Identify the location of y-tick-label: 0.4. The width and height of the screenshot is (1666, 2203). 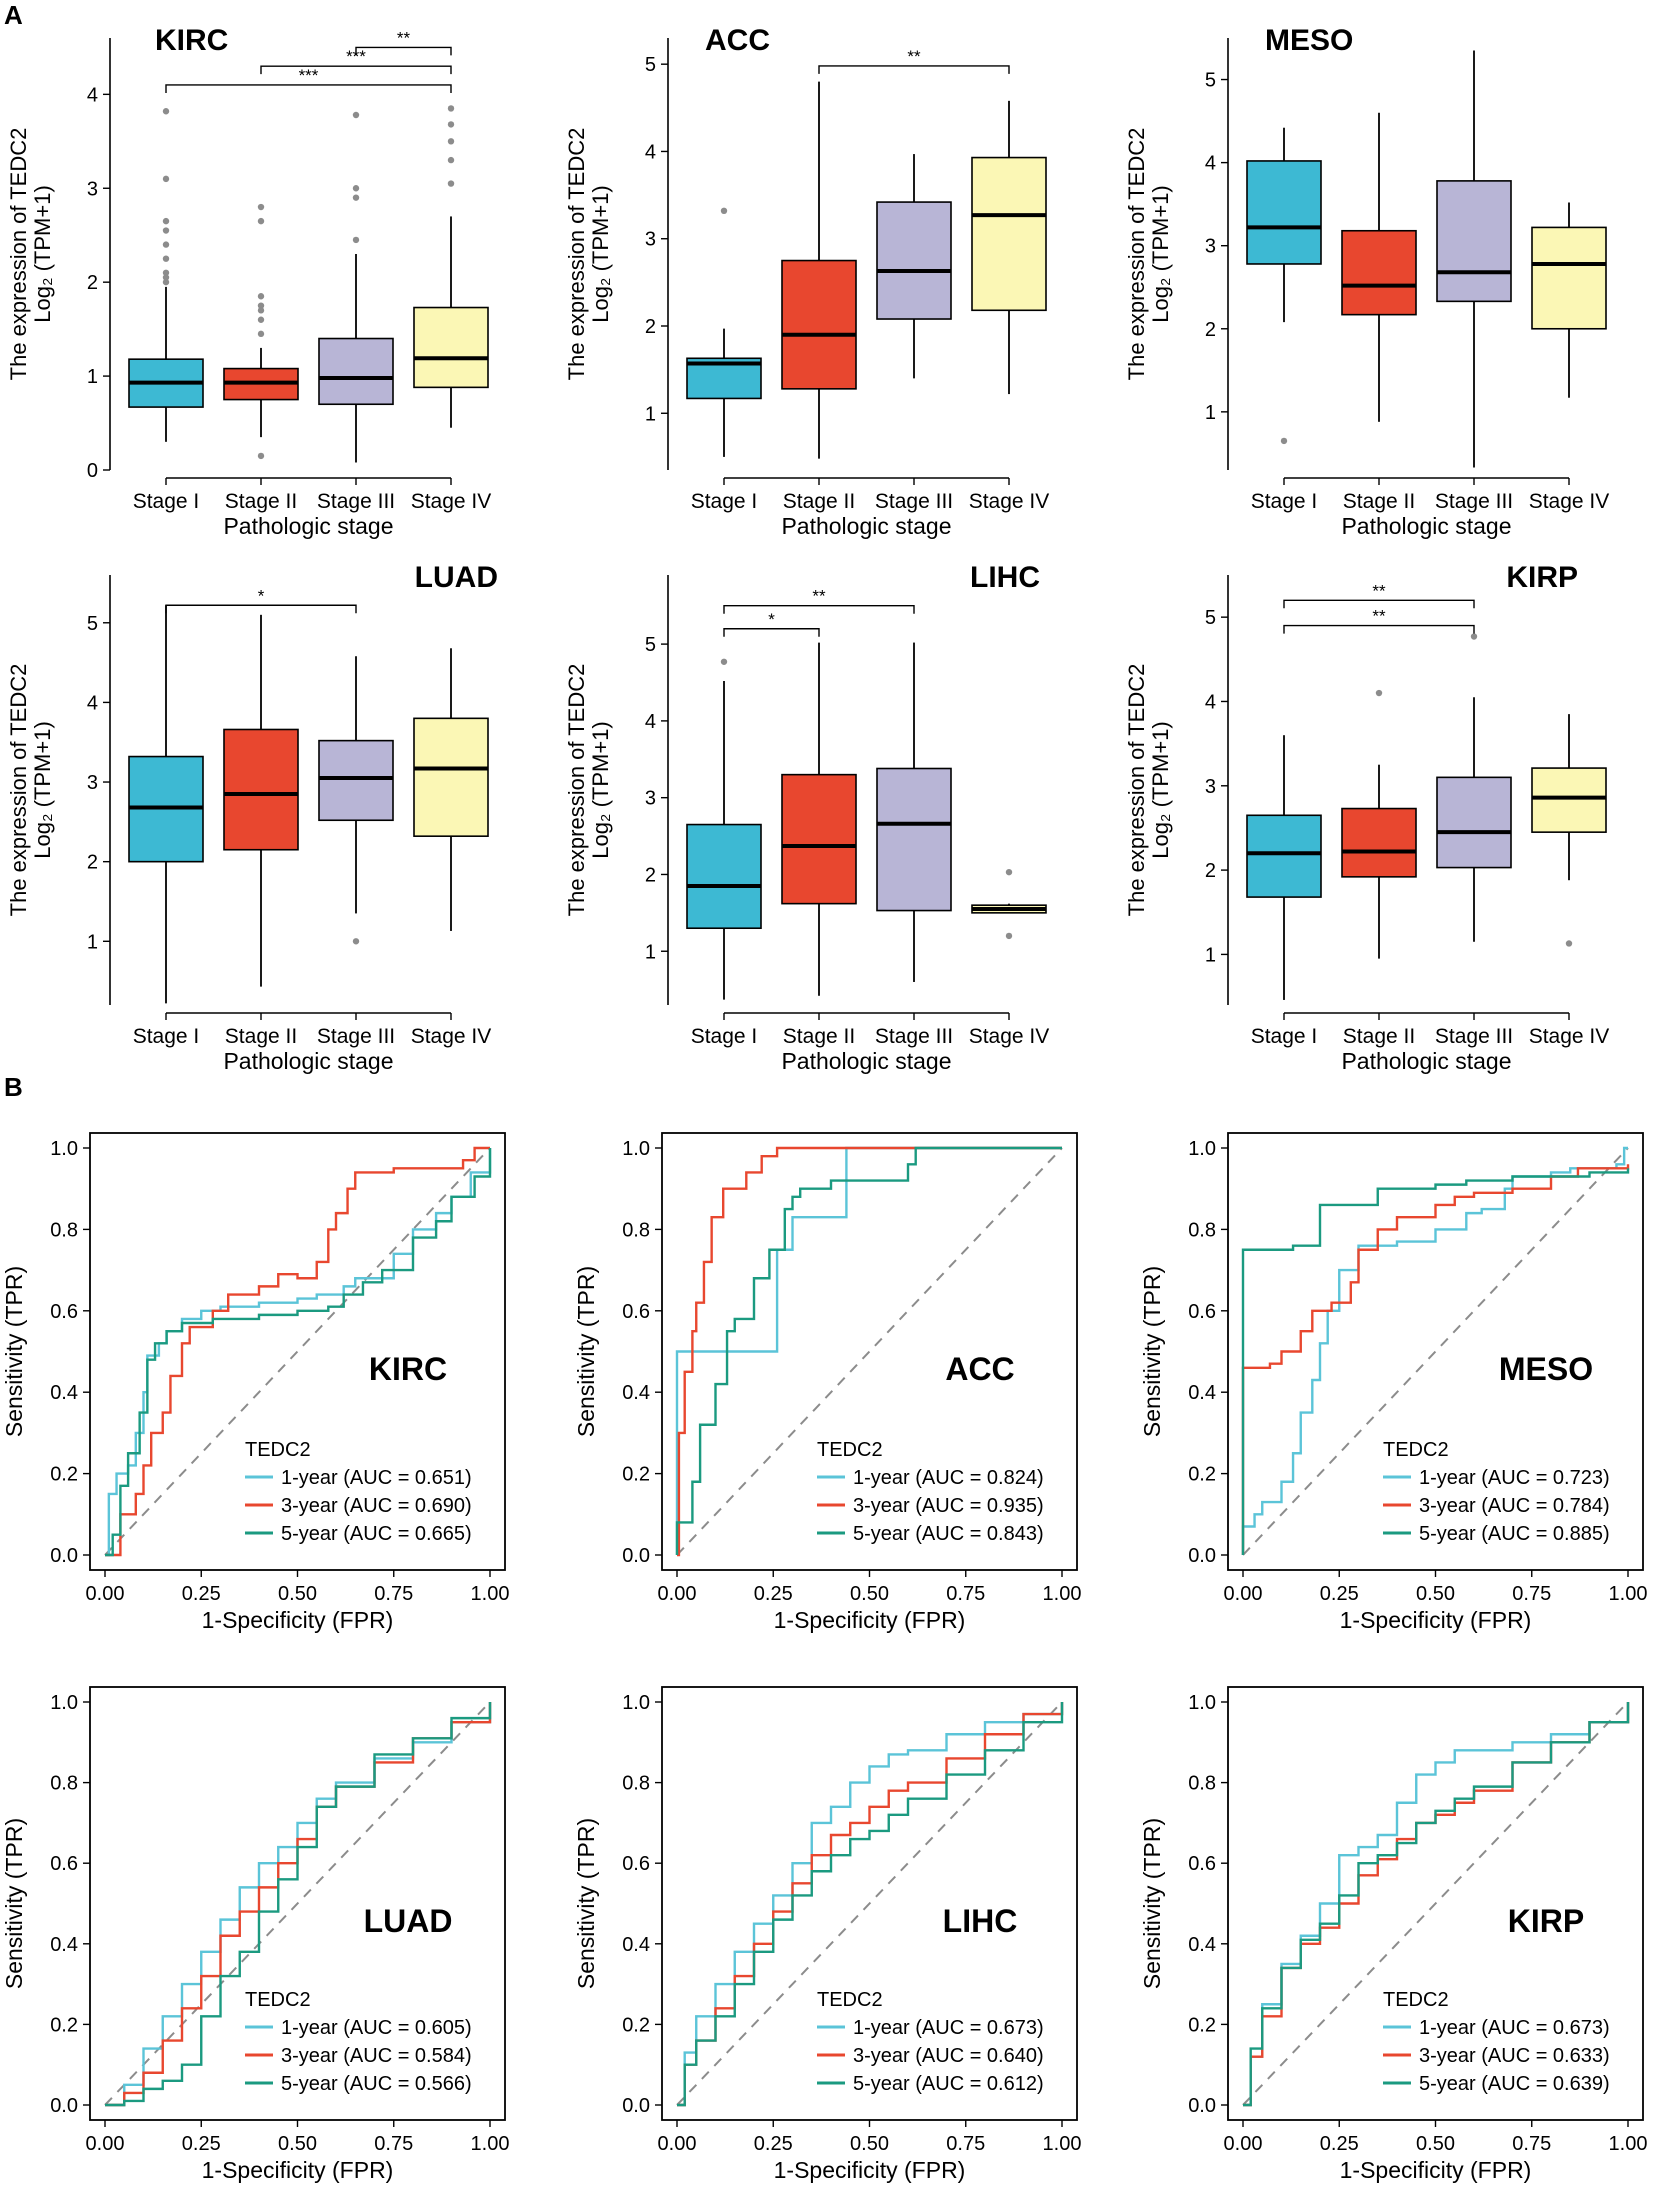
(1202, 1393).